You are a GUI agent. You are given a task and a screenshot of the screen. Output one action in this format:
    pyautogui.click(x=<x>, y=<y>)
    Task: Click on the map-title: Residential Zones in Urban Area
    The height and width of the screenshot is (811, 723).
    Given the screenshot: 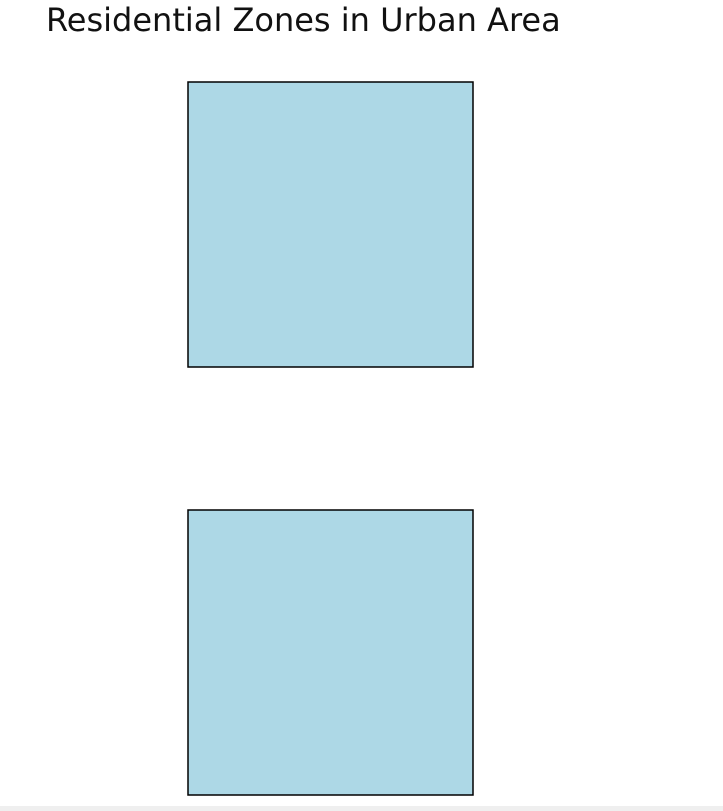 What is the action you would take?
    pyautogui.click(x=303, y=20)
    